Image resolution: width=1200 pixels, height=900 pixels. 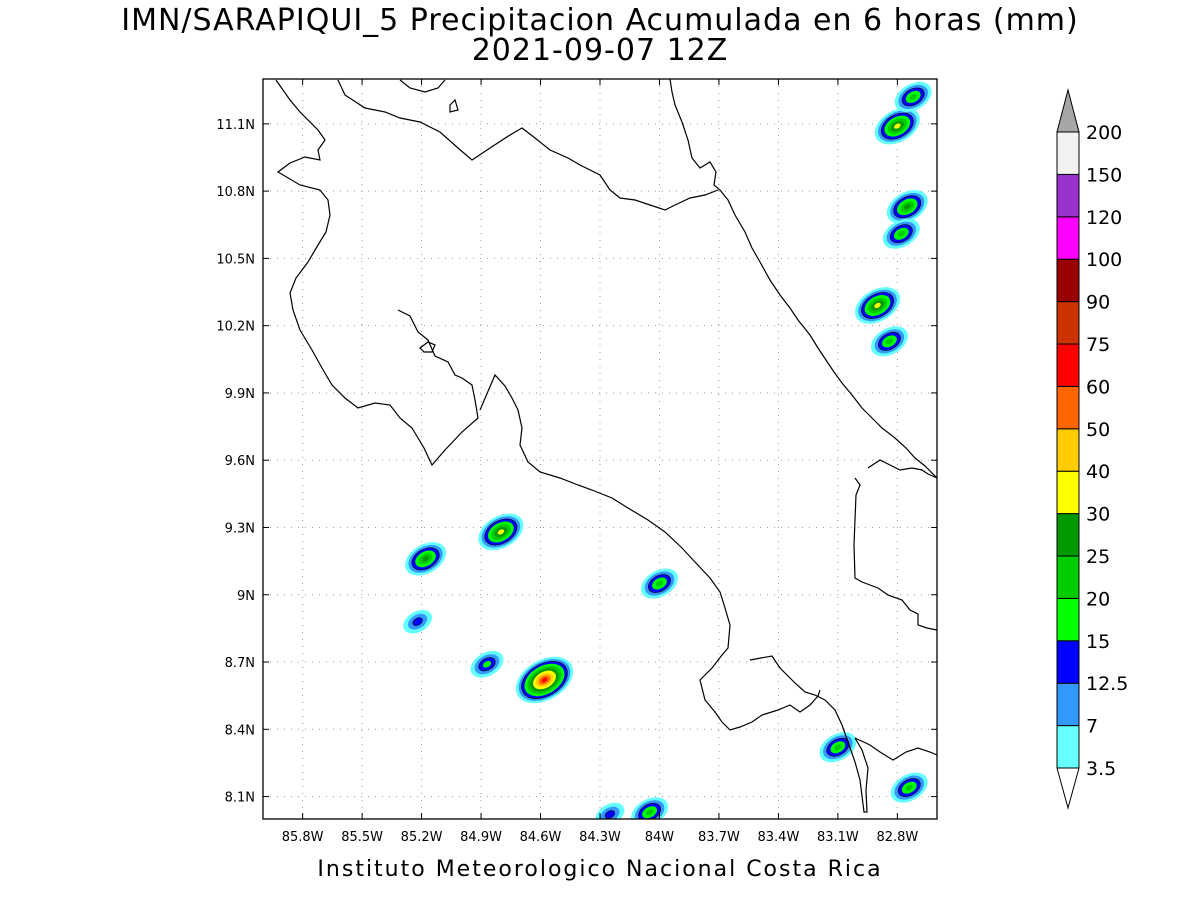 What do you see at coordinates (1068, 788) in the screenshot?
I see `colorbar-under-arrow` at bounding box center [1068, 788].